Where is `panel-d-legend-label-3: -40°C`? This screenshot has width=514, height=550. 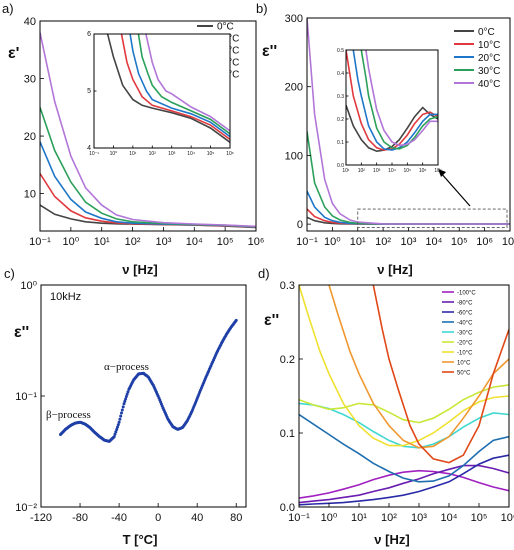 panel-d-legend-label-3: -40°C is located at coordinates (465, 324).